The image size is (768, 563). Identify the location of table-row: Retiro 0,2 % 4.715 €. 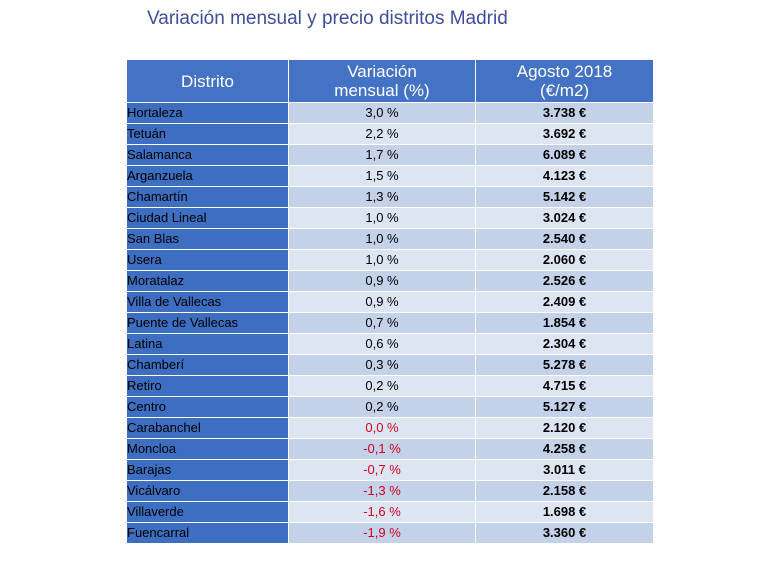
(390, 386).